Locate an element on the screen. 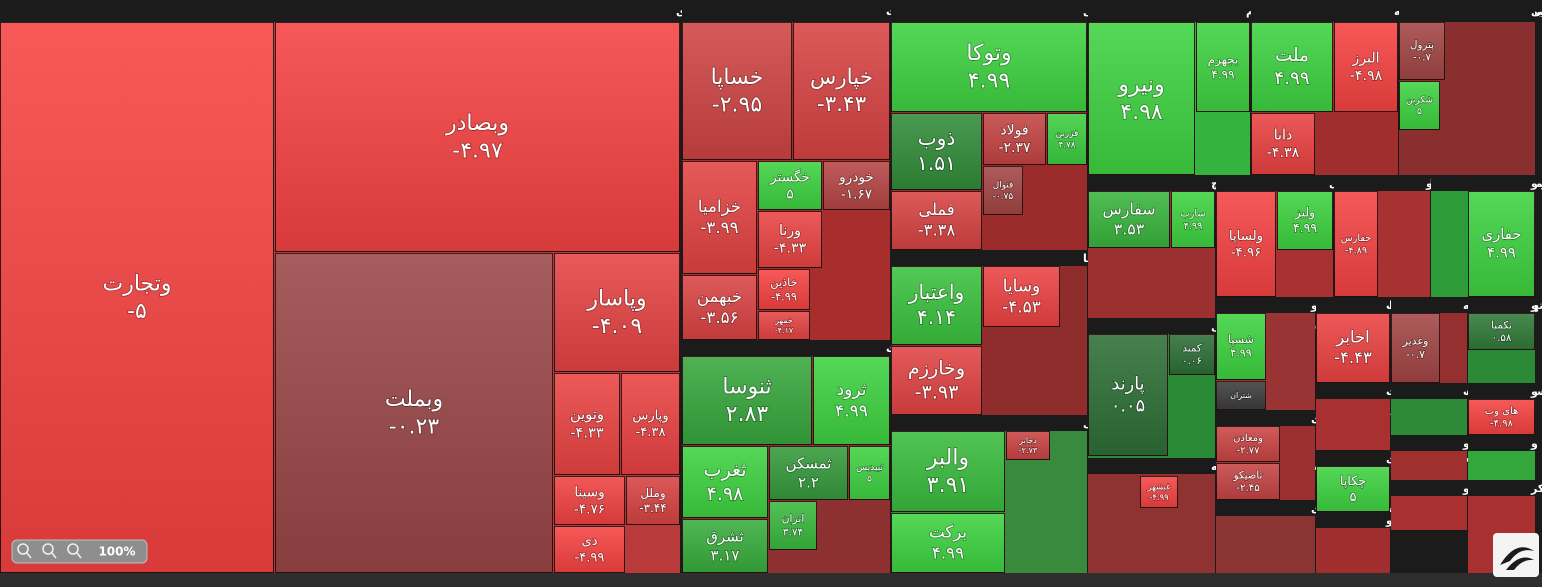 This screenshot has width=1542, height=587. logo-mark is located at coordinates (1517, 558).